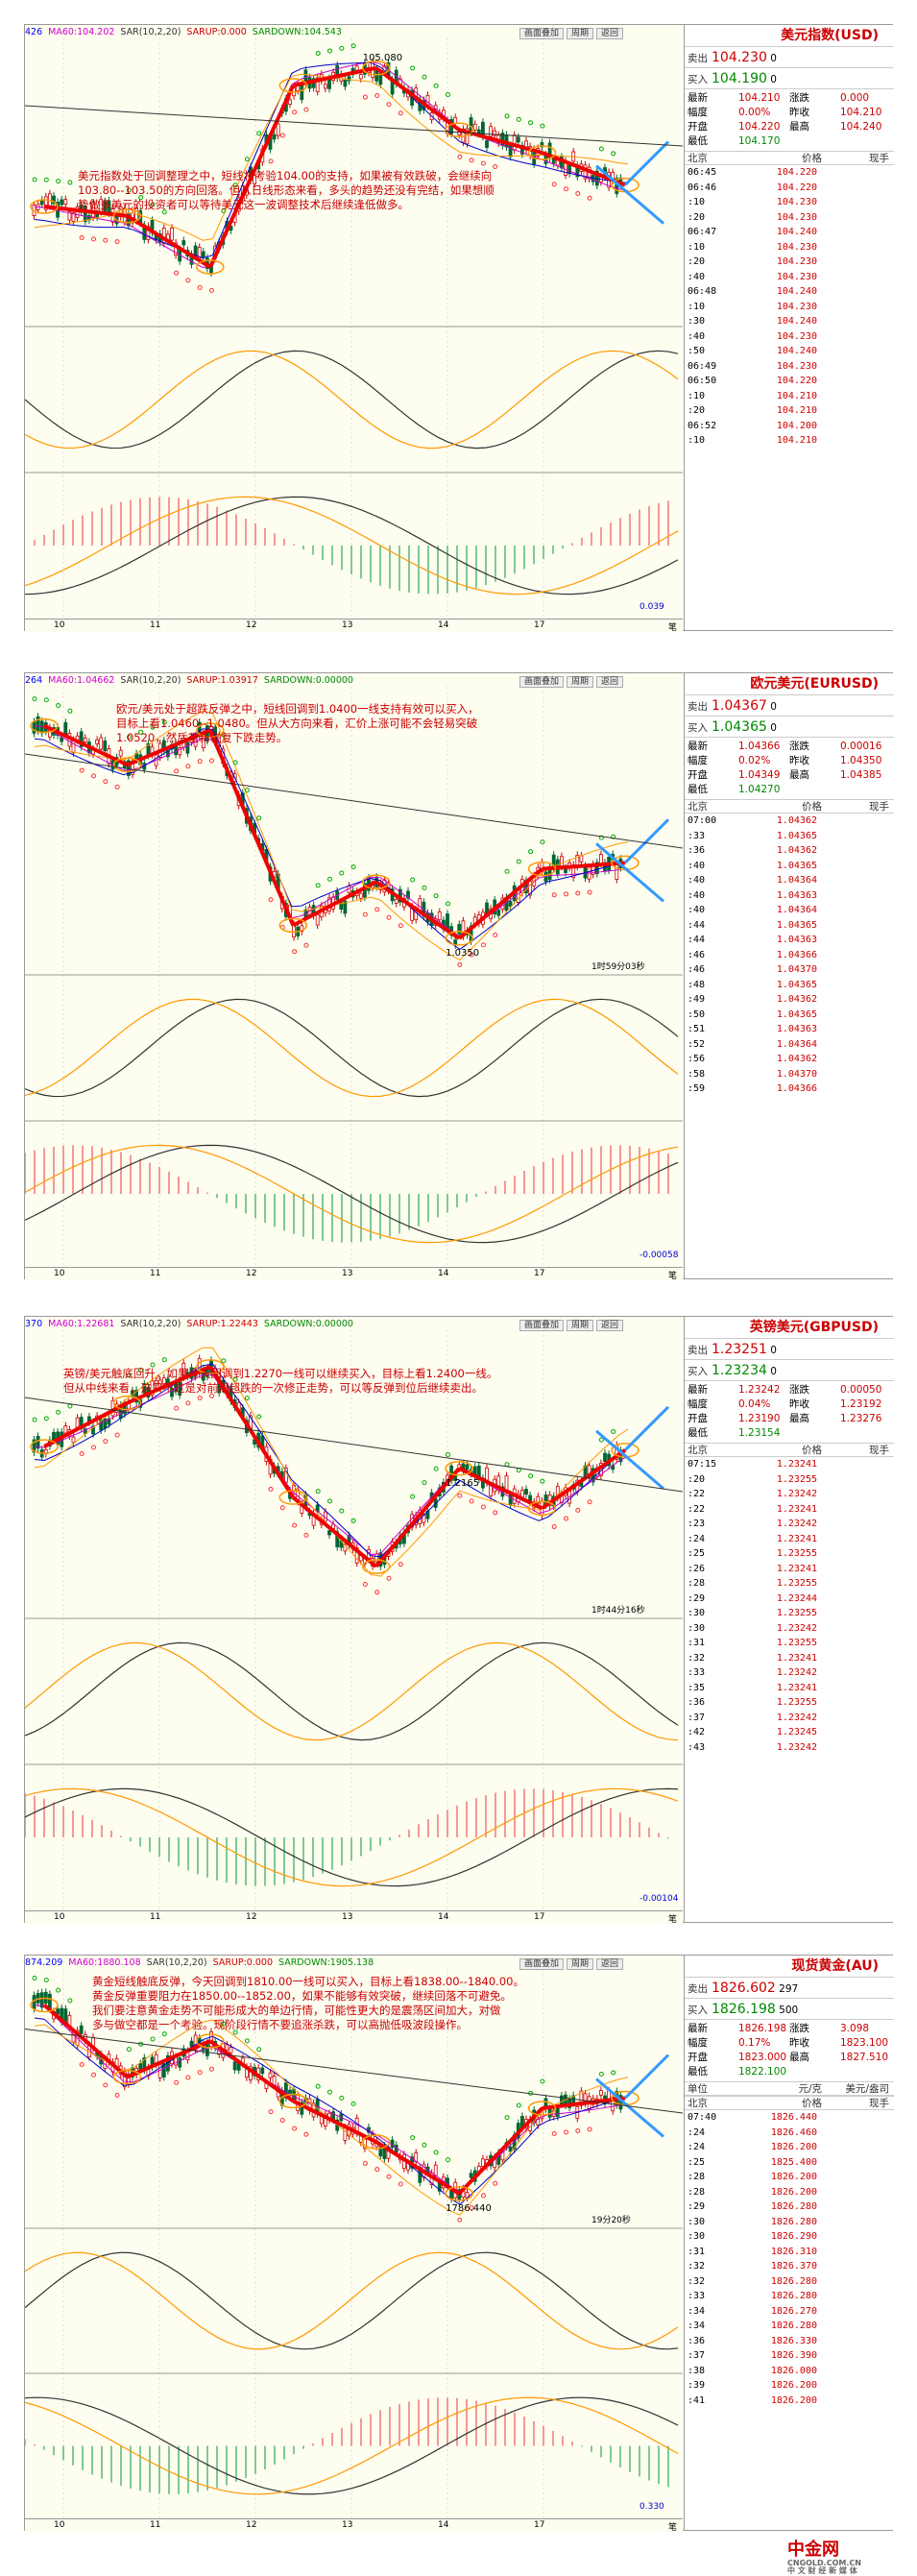 This screenshot has height=2576, width=917. What do you see at coordinates (331, 160) in the screenshot?
I see `moving-average-line` at bounding box center [331, 160].